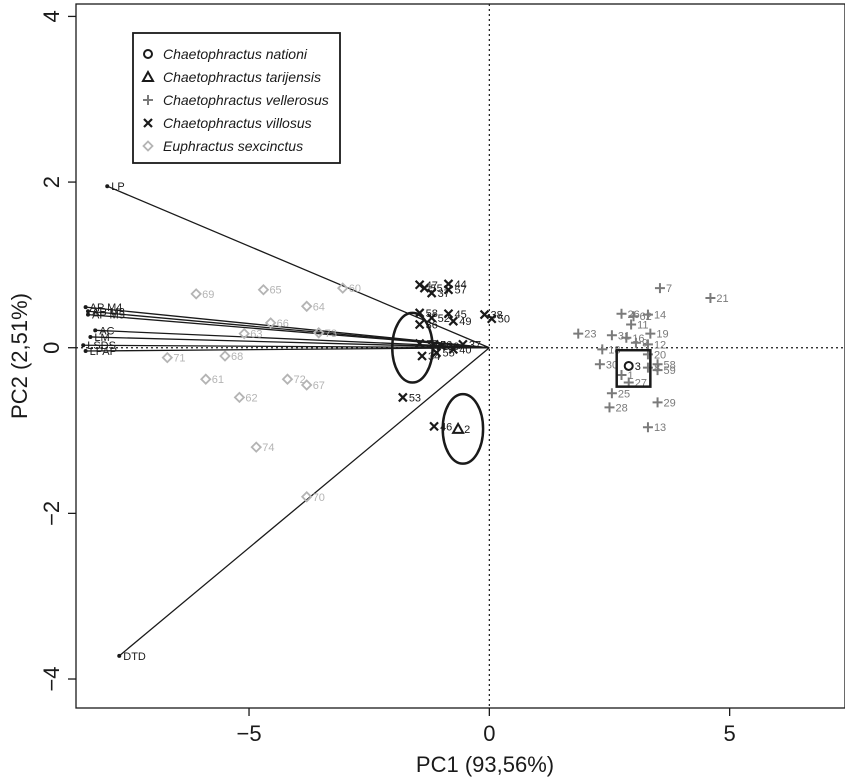 The image size is (845, 778). Describe the element at coordinates (248, 733) in the screenshot. I see `x-tick-label: −5` at that location.